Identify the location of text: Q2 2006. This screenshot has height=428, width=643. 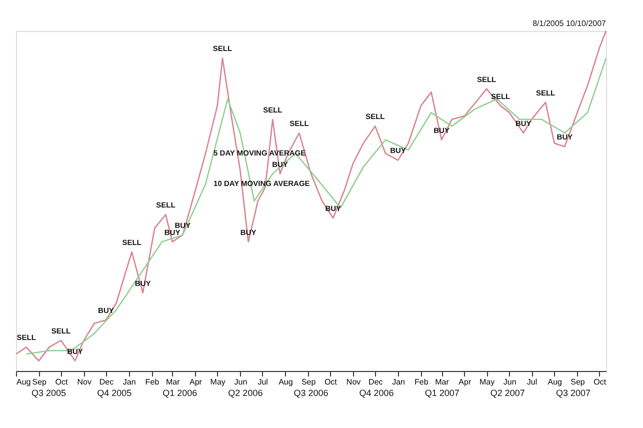
(245, 393).